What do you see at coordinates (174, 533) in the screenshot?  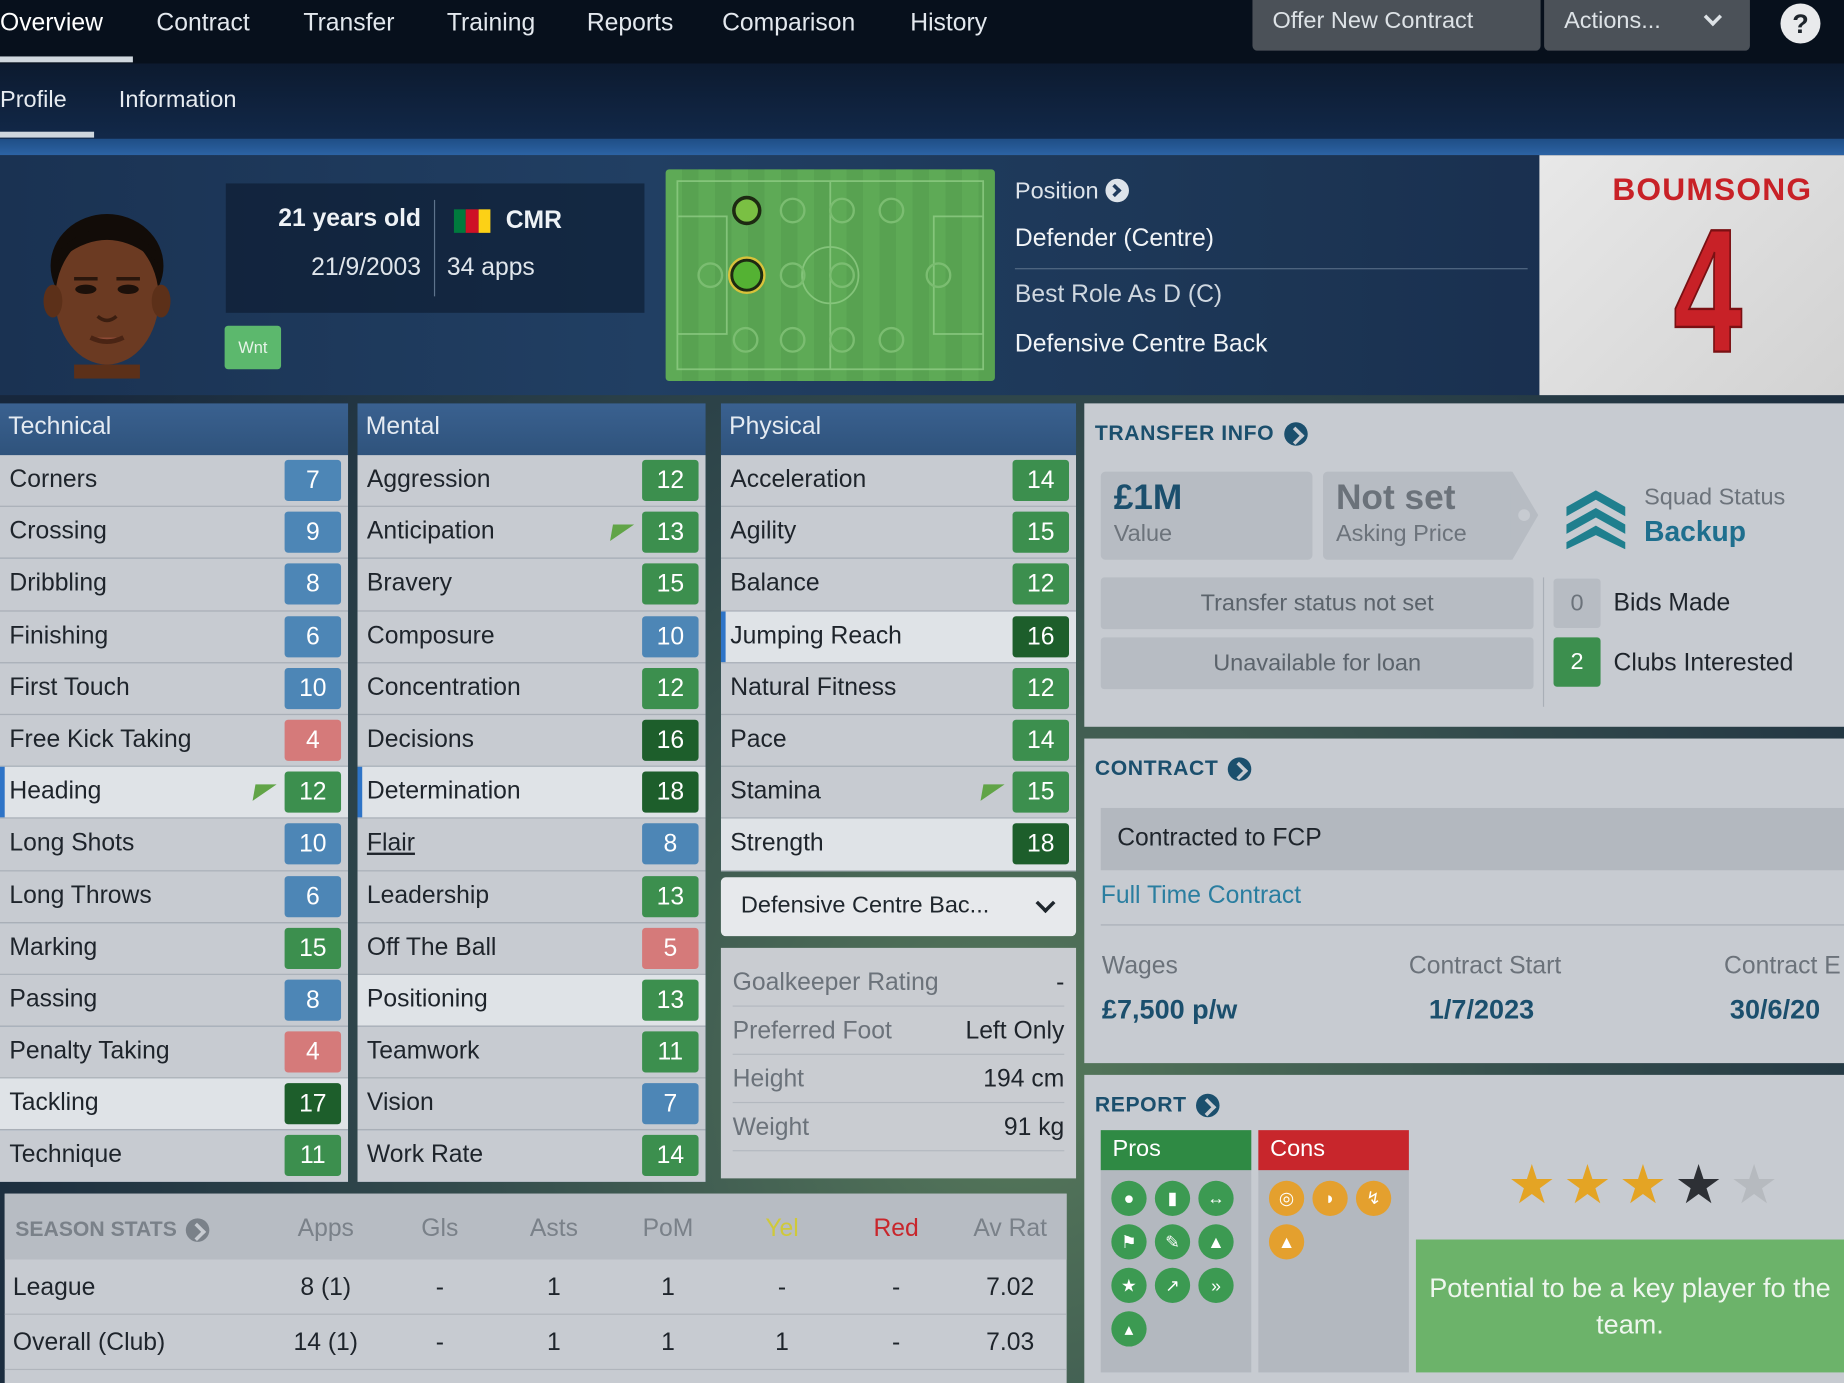 I see `attribute-row: Crossing 9` at bounding box center [174, 533].